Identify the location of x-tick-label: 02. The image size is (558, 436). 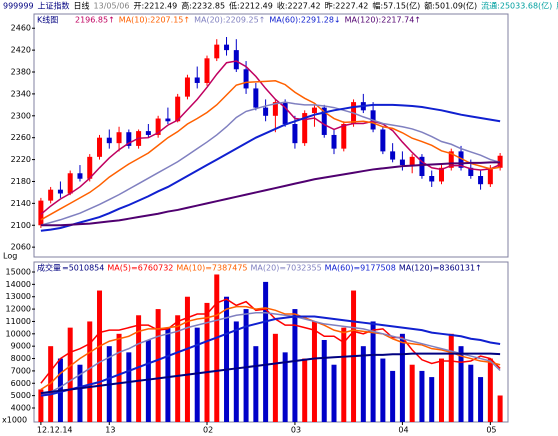
(208, 430).